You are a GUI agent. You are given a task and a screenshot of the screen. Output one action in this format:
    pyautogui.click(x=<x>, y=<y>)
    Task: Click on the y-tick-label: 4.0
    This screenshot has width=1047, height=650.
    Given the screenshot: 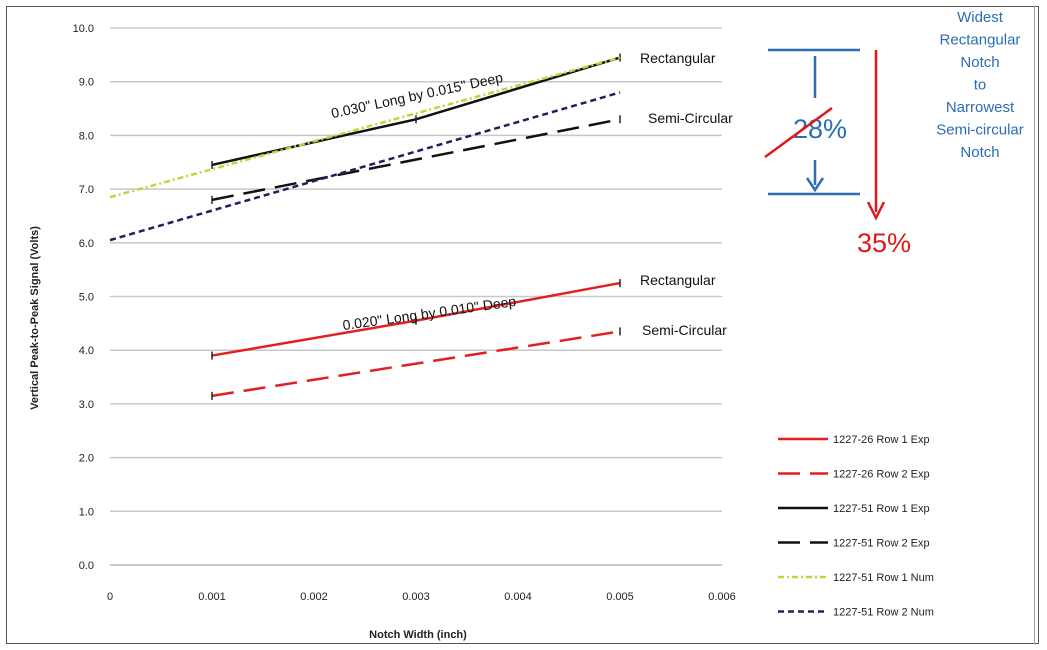 What is the action you would take?
    pyautogui.click(x=86, y=351)
    